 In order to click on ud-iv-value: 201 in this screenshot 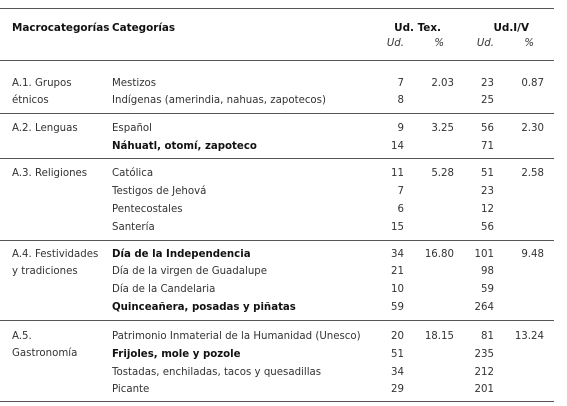, I will do `click(484, 389)`.